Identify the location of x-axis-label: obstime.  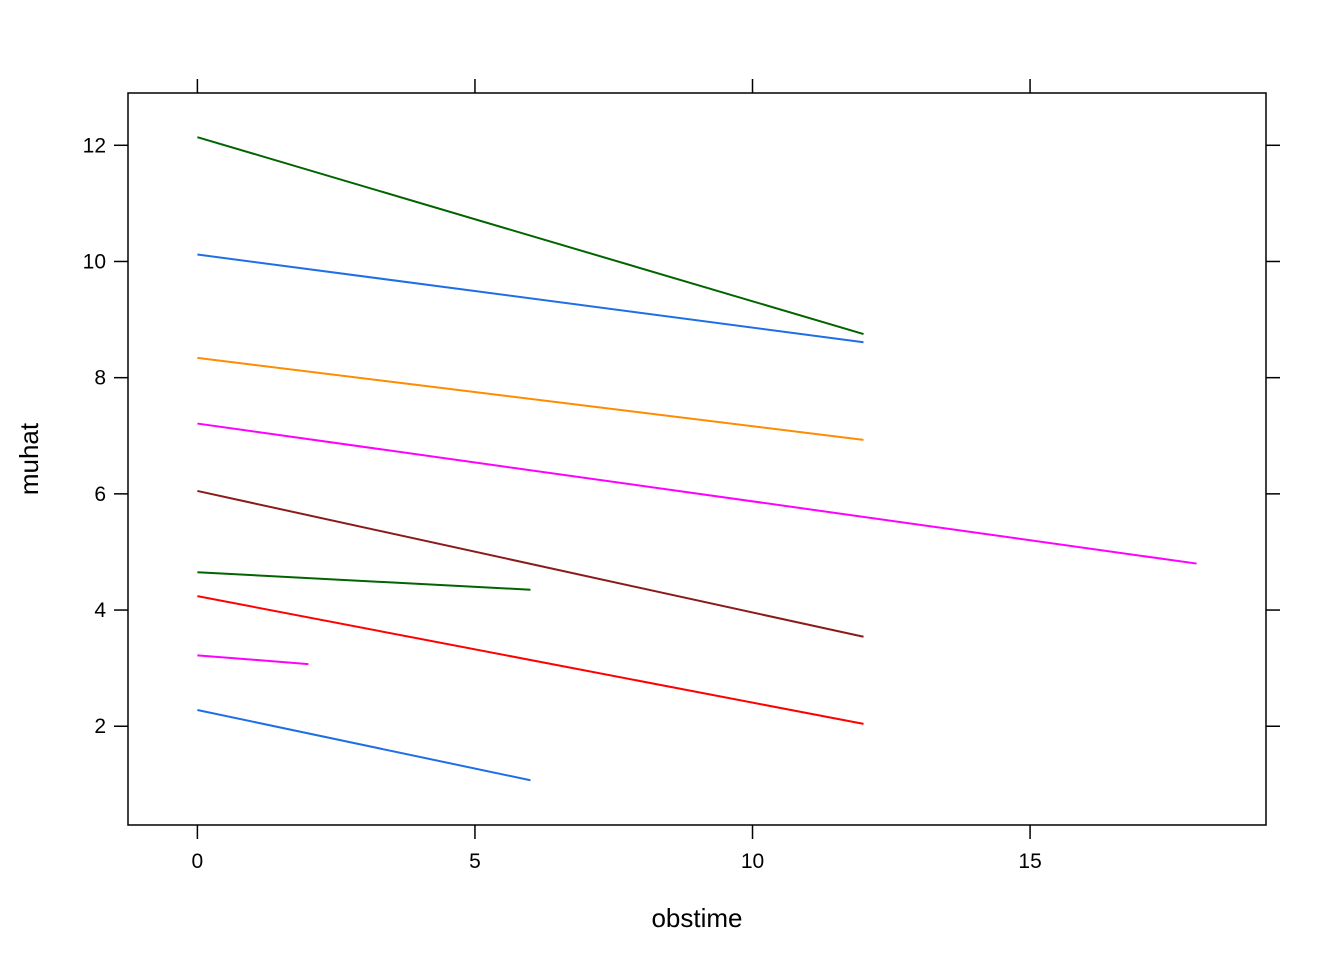
(696, 918).